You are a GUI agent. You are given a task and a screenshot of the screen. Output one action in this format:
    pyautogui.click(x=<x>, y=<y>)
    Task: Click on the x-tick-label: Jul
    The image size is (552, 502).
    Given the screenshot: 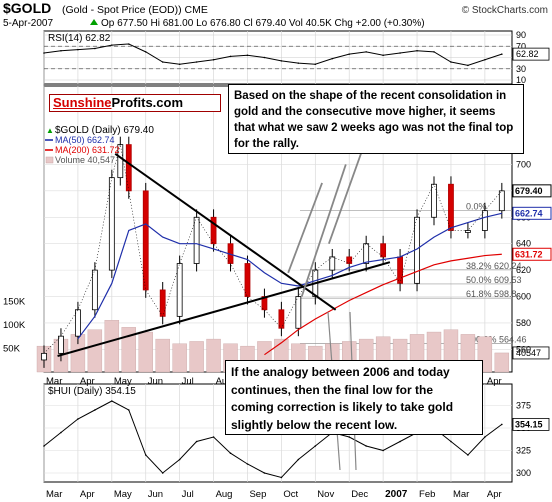 What is the action you would take?
    pyautogui.click(x=188, y=381)
    